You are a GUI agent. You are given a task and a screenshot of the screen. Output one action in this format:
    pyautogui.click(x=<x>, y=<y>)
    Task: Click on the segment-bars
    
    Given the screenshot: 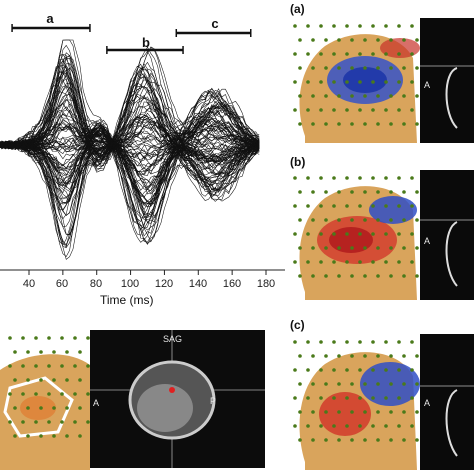 What is the action you would take?
    pyautogui.click(x=131, y=39)
    